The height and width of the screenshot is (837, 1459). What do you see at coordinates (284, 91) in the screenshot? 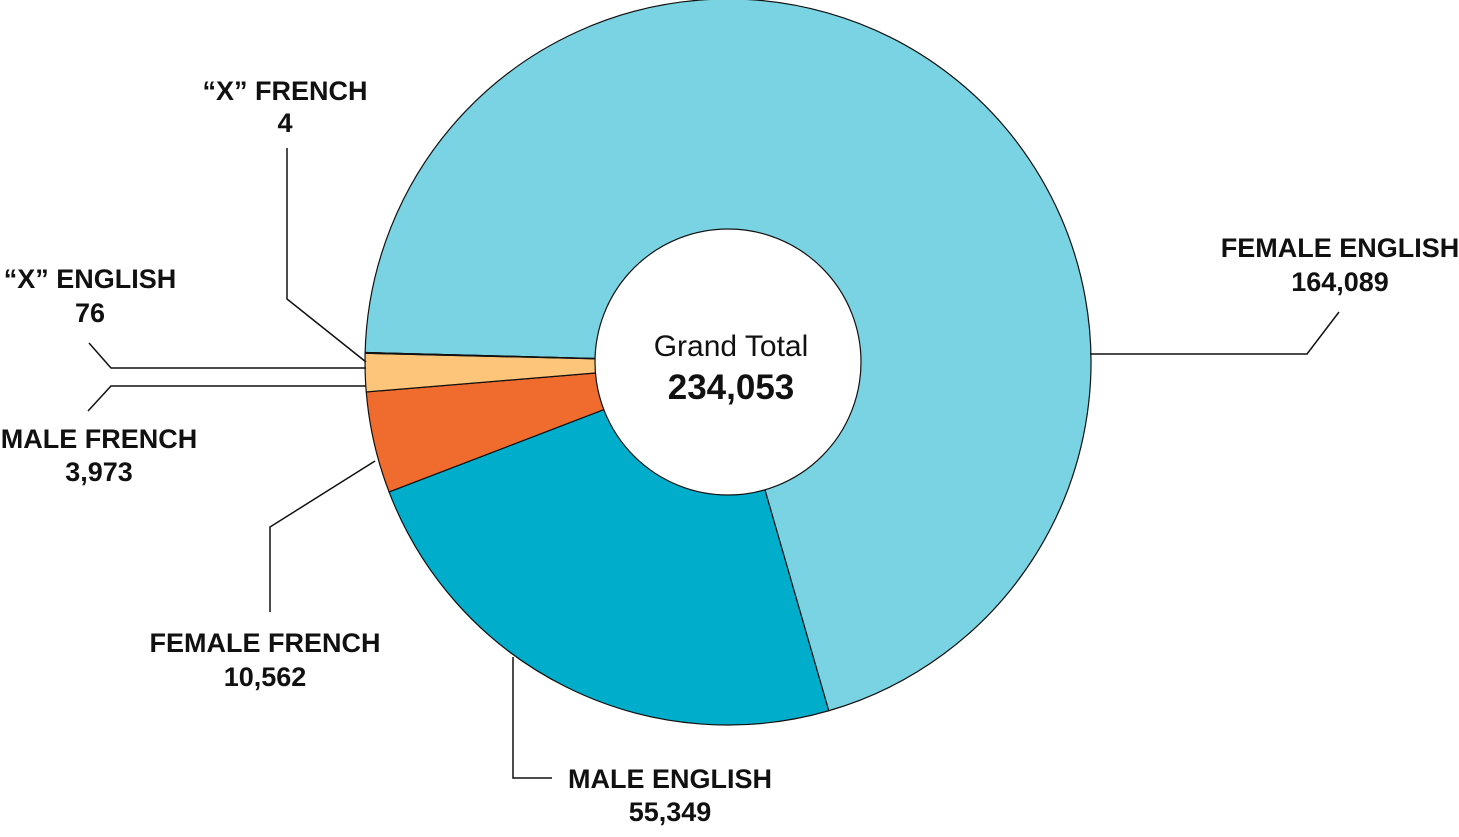
I see `slice-label-x-french: “X” FRENCH` at bounding box center [284, 91].